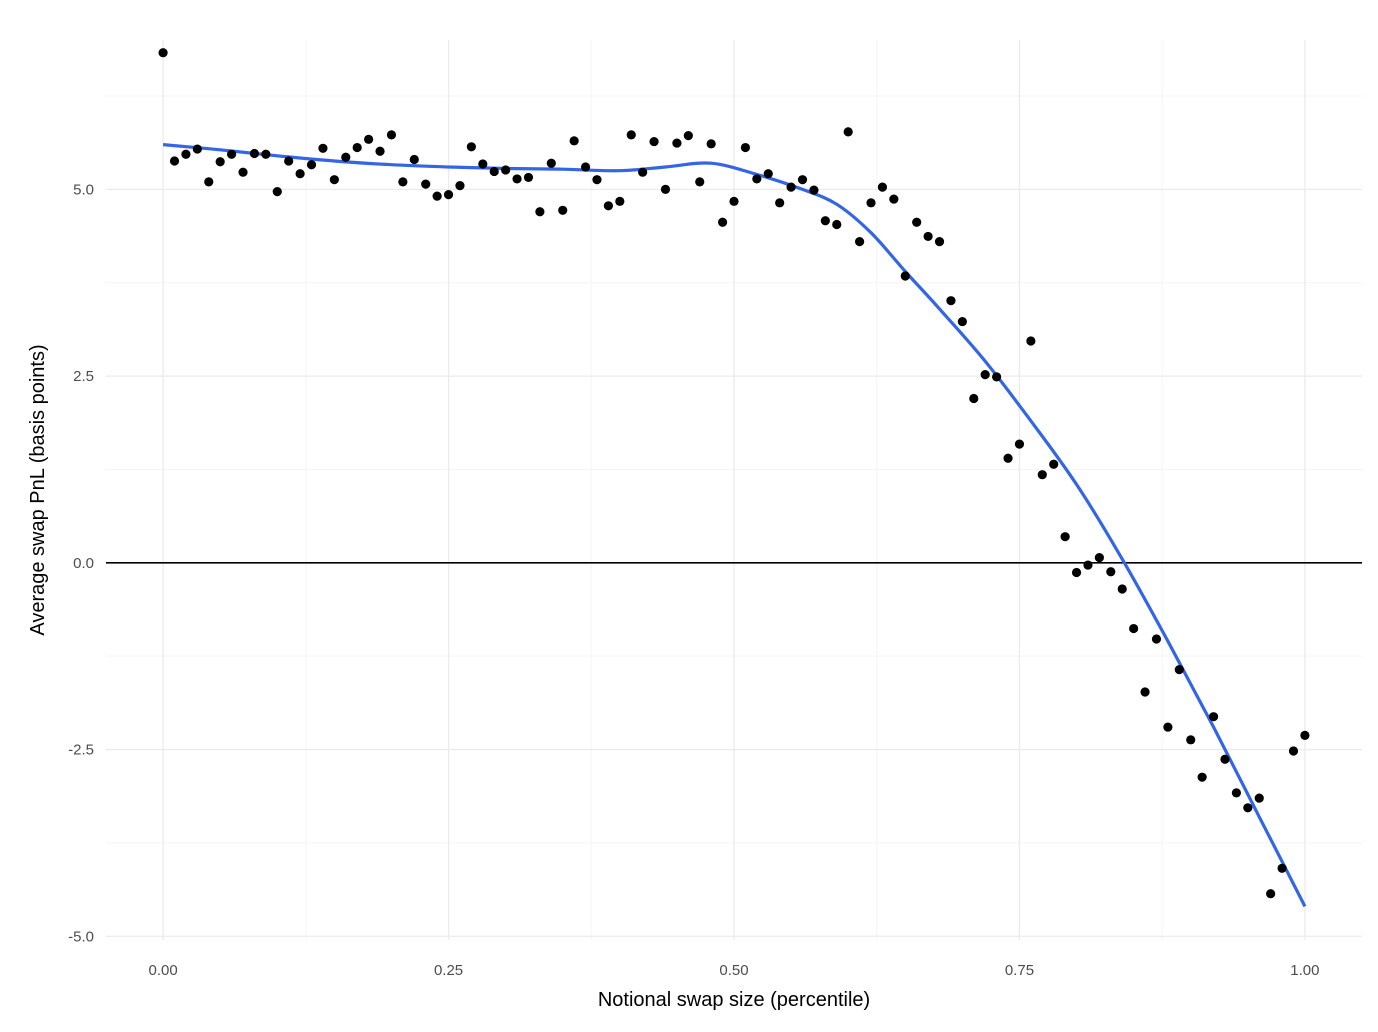 This screenshot has width=1378, height=1032. What do you see at coordinates (81, 936) in the screenshot?
I see `y-tick-label: -5.0` at bounding box center [81, 936].